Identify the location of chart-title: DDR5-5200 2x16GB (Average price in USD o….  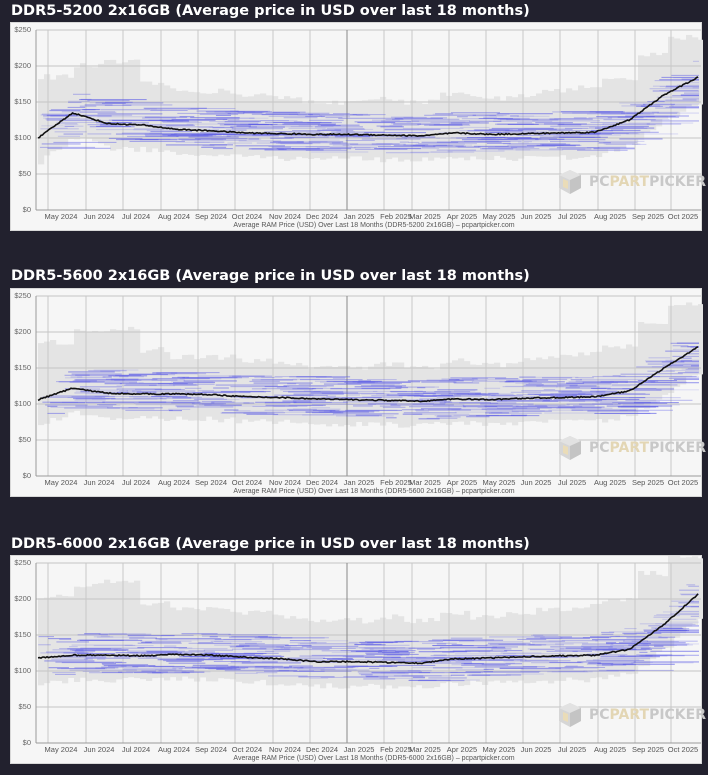
(270, 11).